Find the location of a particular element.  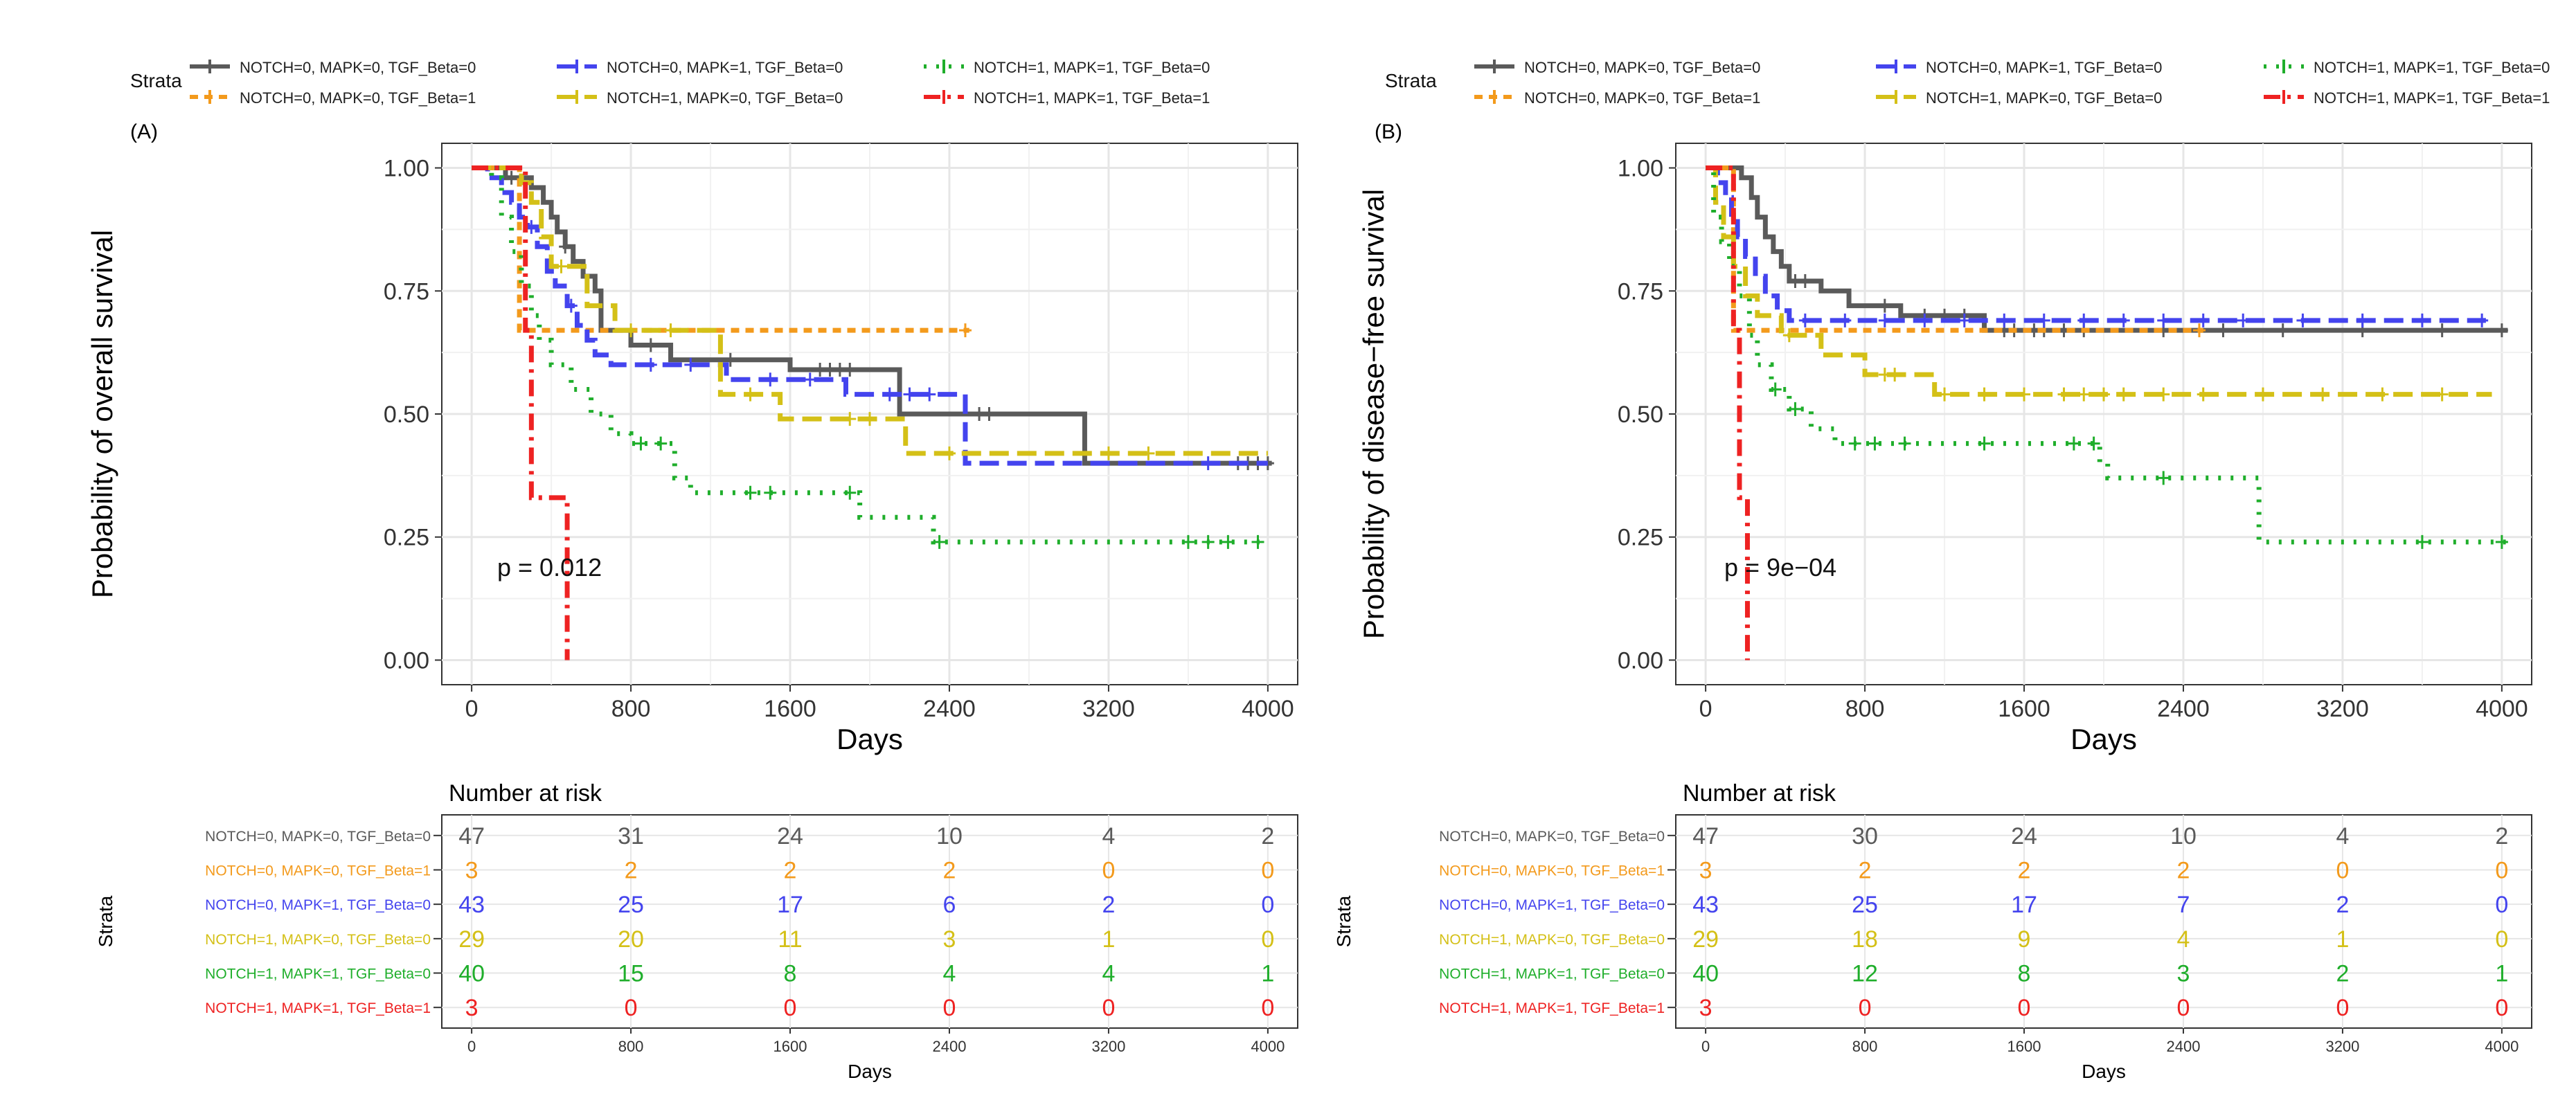

survival-curve-s5 is located at coordinates (2106, 355).